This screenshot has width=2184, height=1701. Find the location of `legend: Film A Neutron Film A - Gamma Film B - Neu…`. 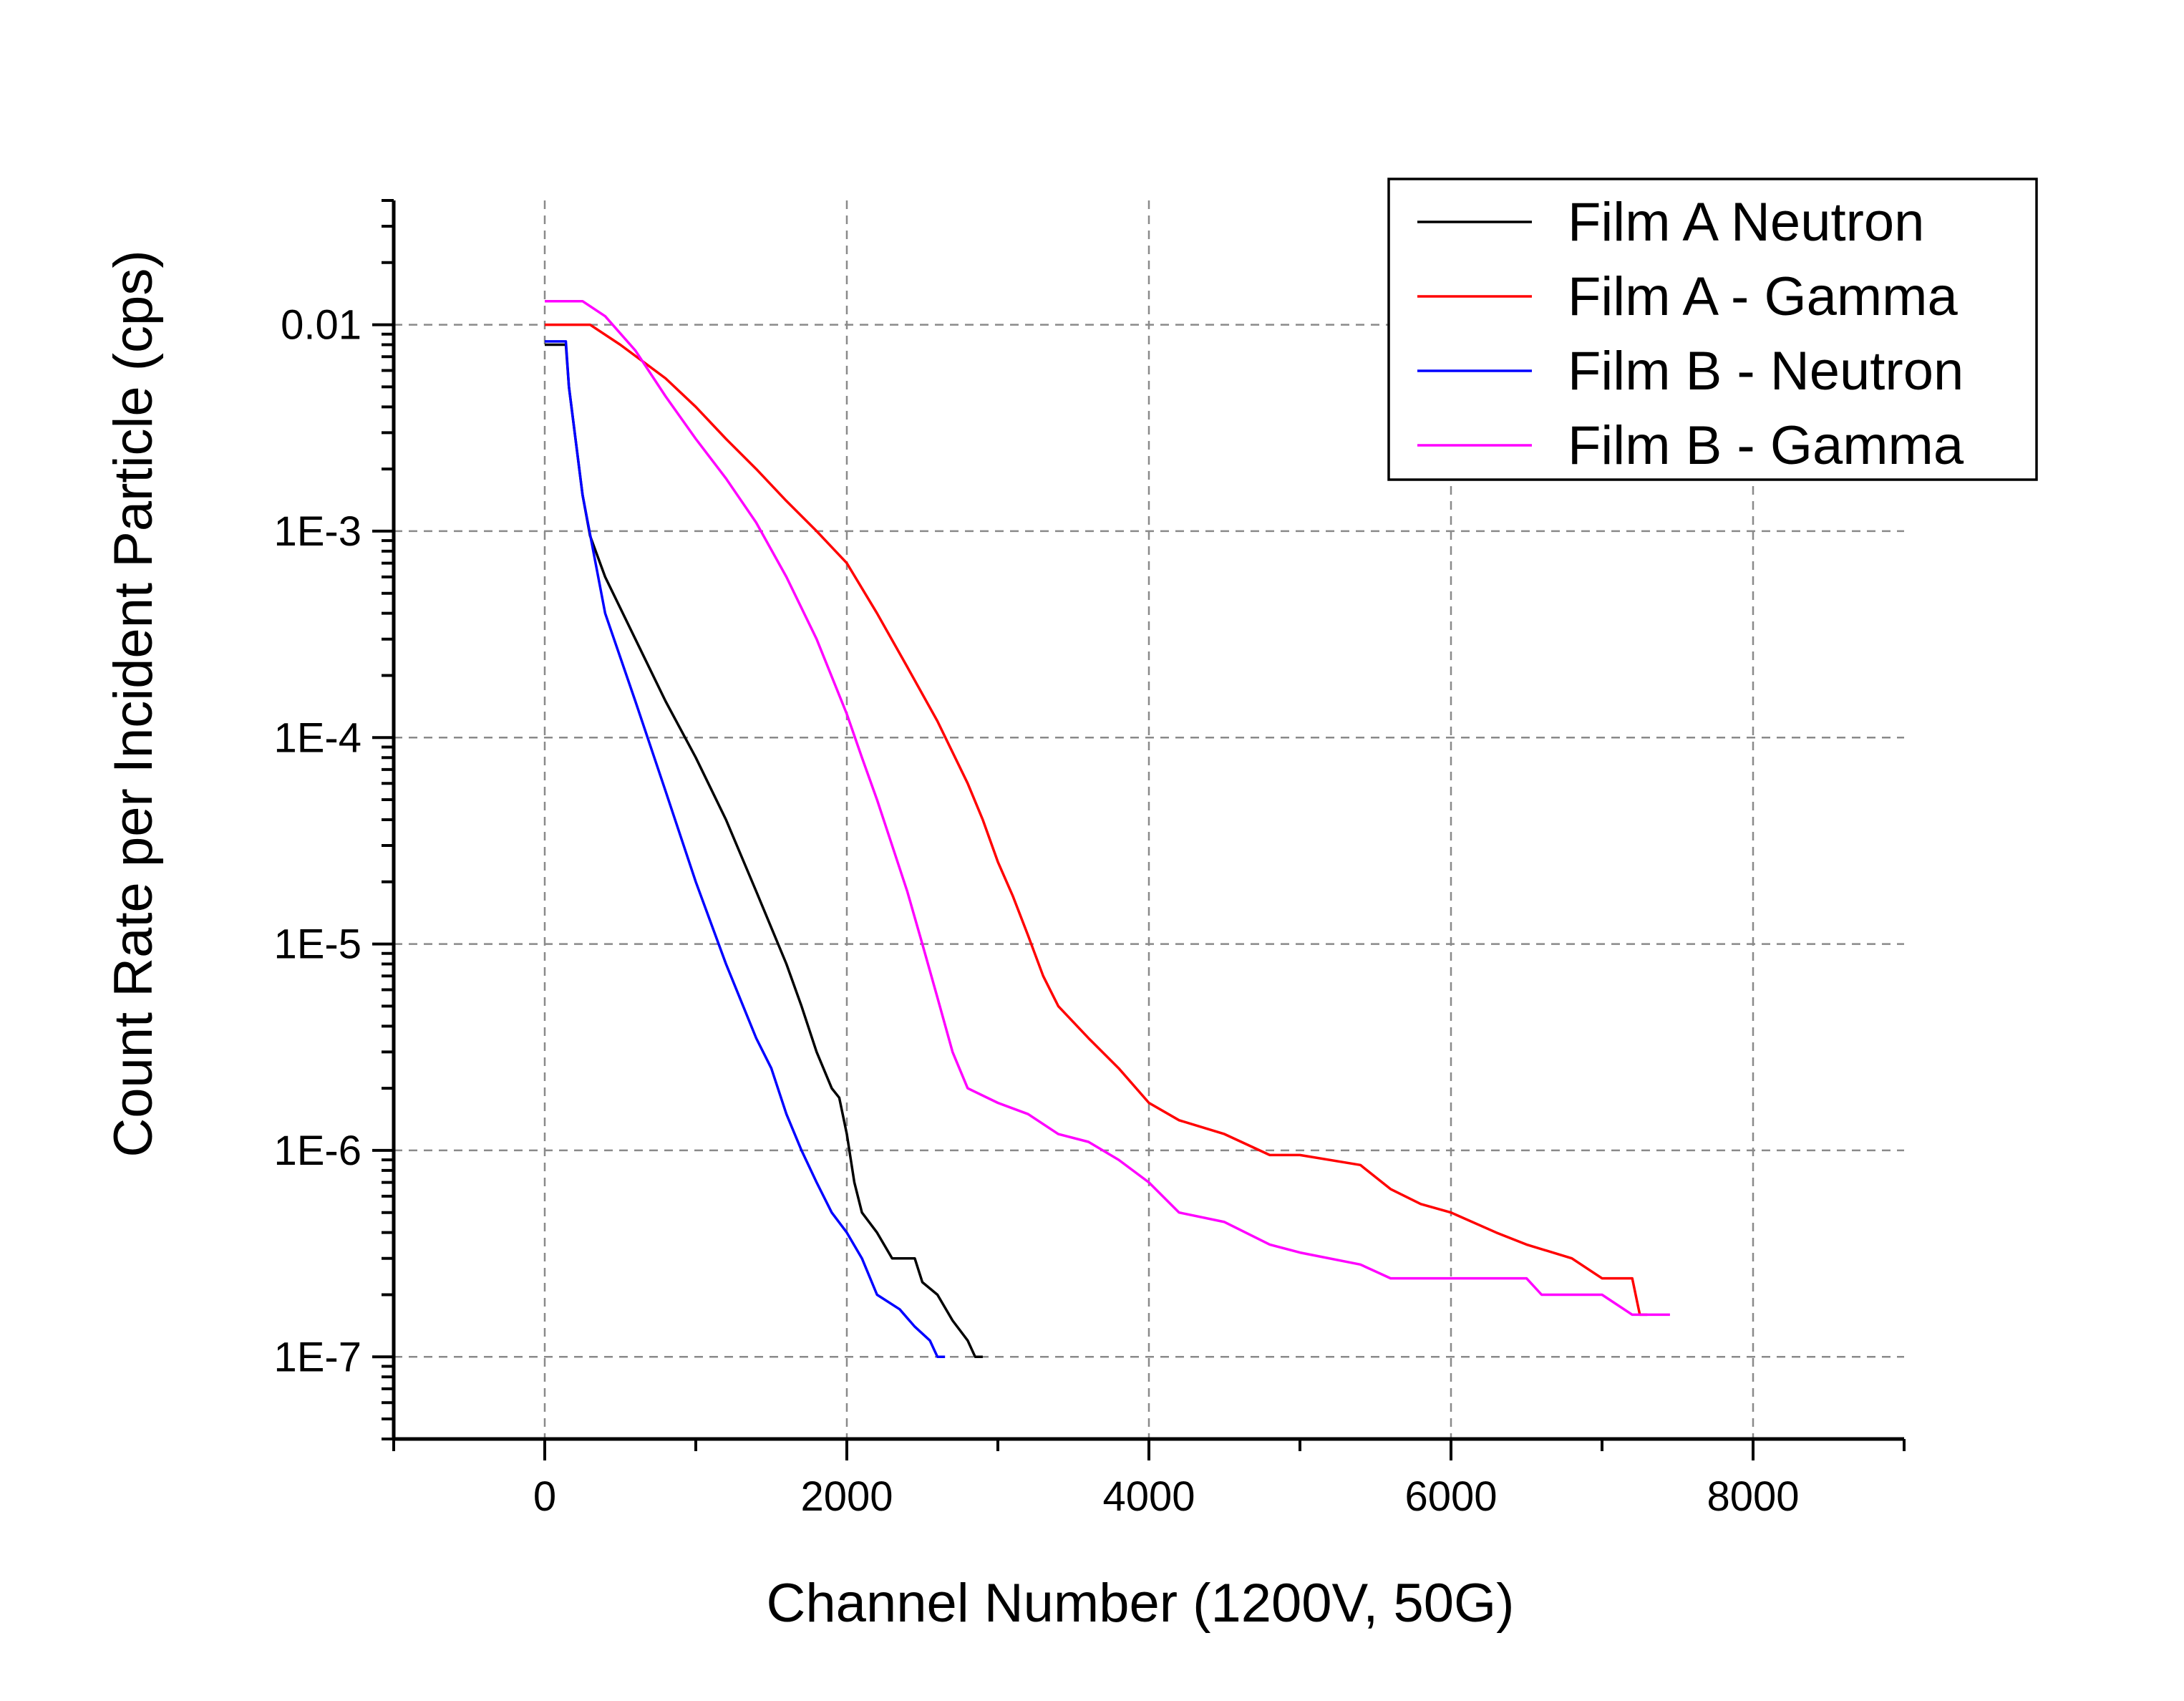

legend: Film A Neutron Film A - Gamma Film B - Neu… is located at coordinates (1712, 329).